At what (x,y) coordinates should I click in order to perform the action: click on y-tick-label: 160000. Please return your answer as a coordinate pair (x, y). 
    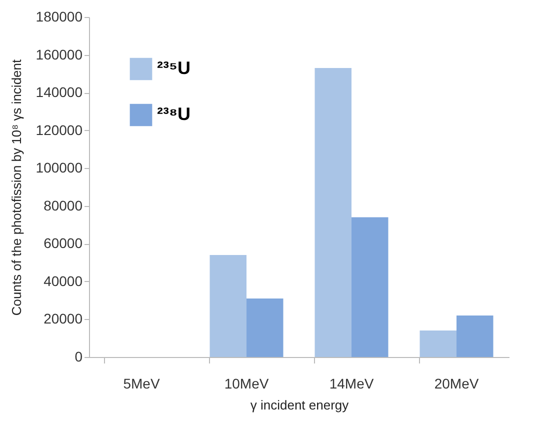
    Looking at the image, I should click on (59, 54).